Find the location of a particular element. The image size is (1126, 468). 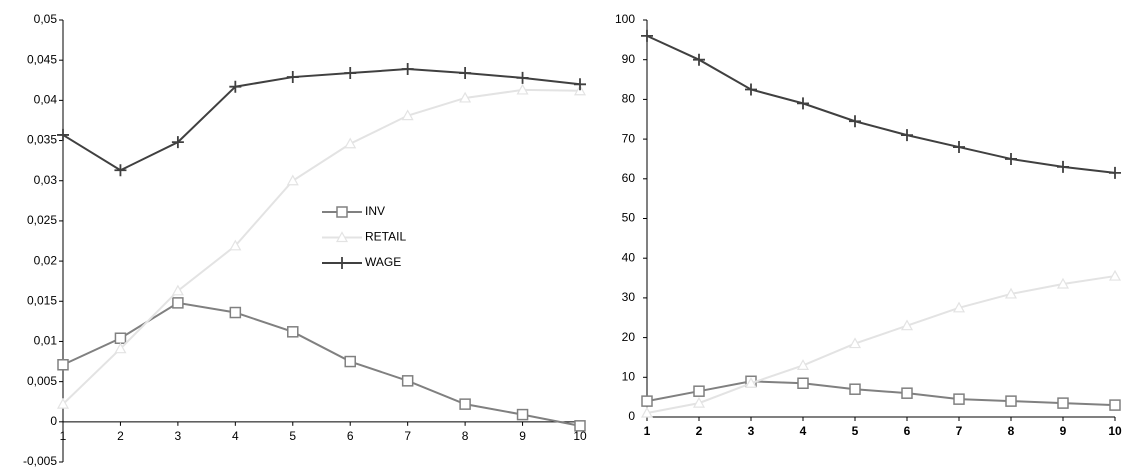

y-tick-label: 0,035 is located at coordinates (42, 140).